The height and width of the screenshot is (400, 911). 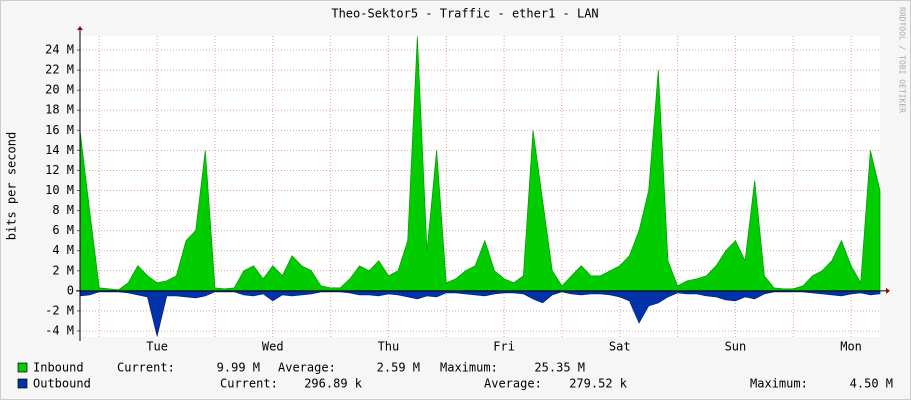 What do you see at coordinates (736, 347) in the screenshot?
I see `x-tick-label: Sun` at bounding box center [736, 347].